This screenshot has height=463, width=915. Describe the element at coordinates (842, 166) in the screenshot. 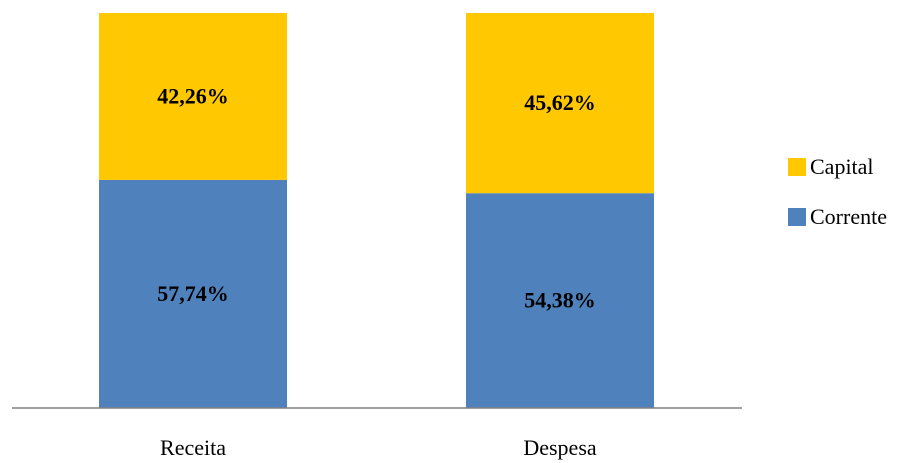

I see `legend-label-capital: Capital` at that location.